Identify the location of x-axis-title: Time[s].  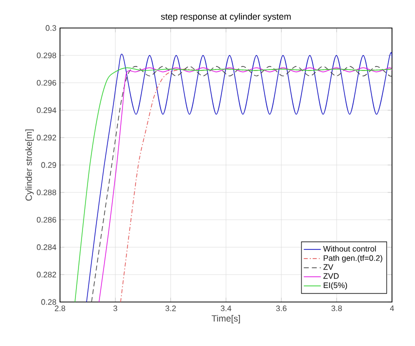
(226, 319).